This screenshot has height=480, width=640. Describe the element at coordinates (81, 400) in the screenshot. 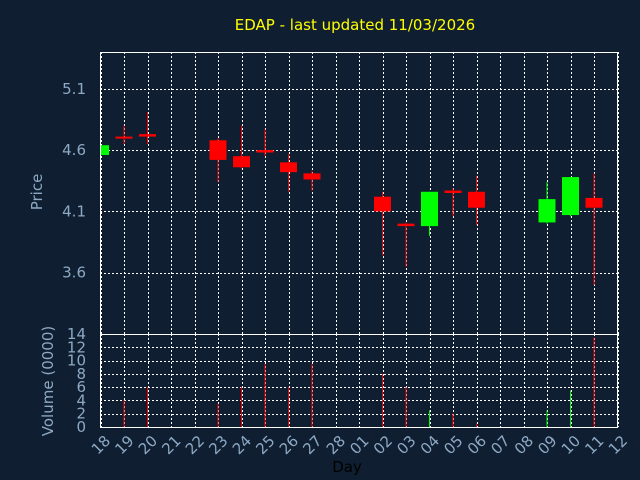

I see `volume-tick-label: 4` at that location.